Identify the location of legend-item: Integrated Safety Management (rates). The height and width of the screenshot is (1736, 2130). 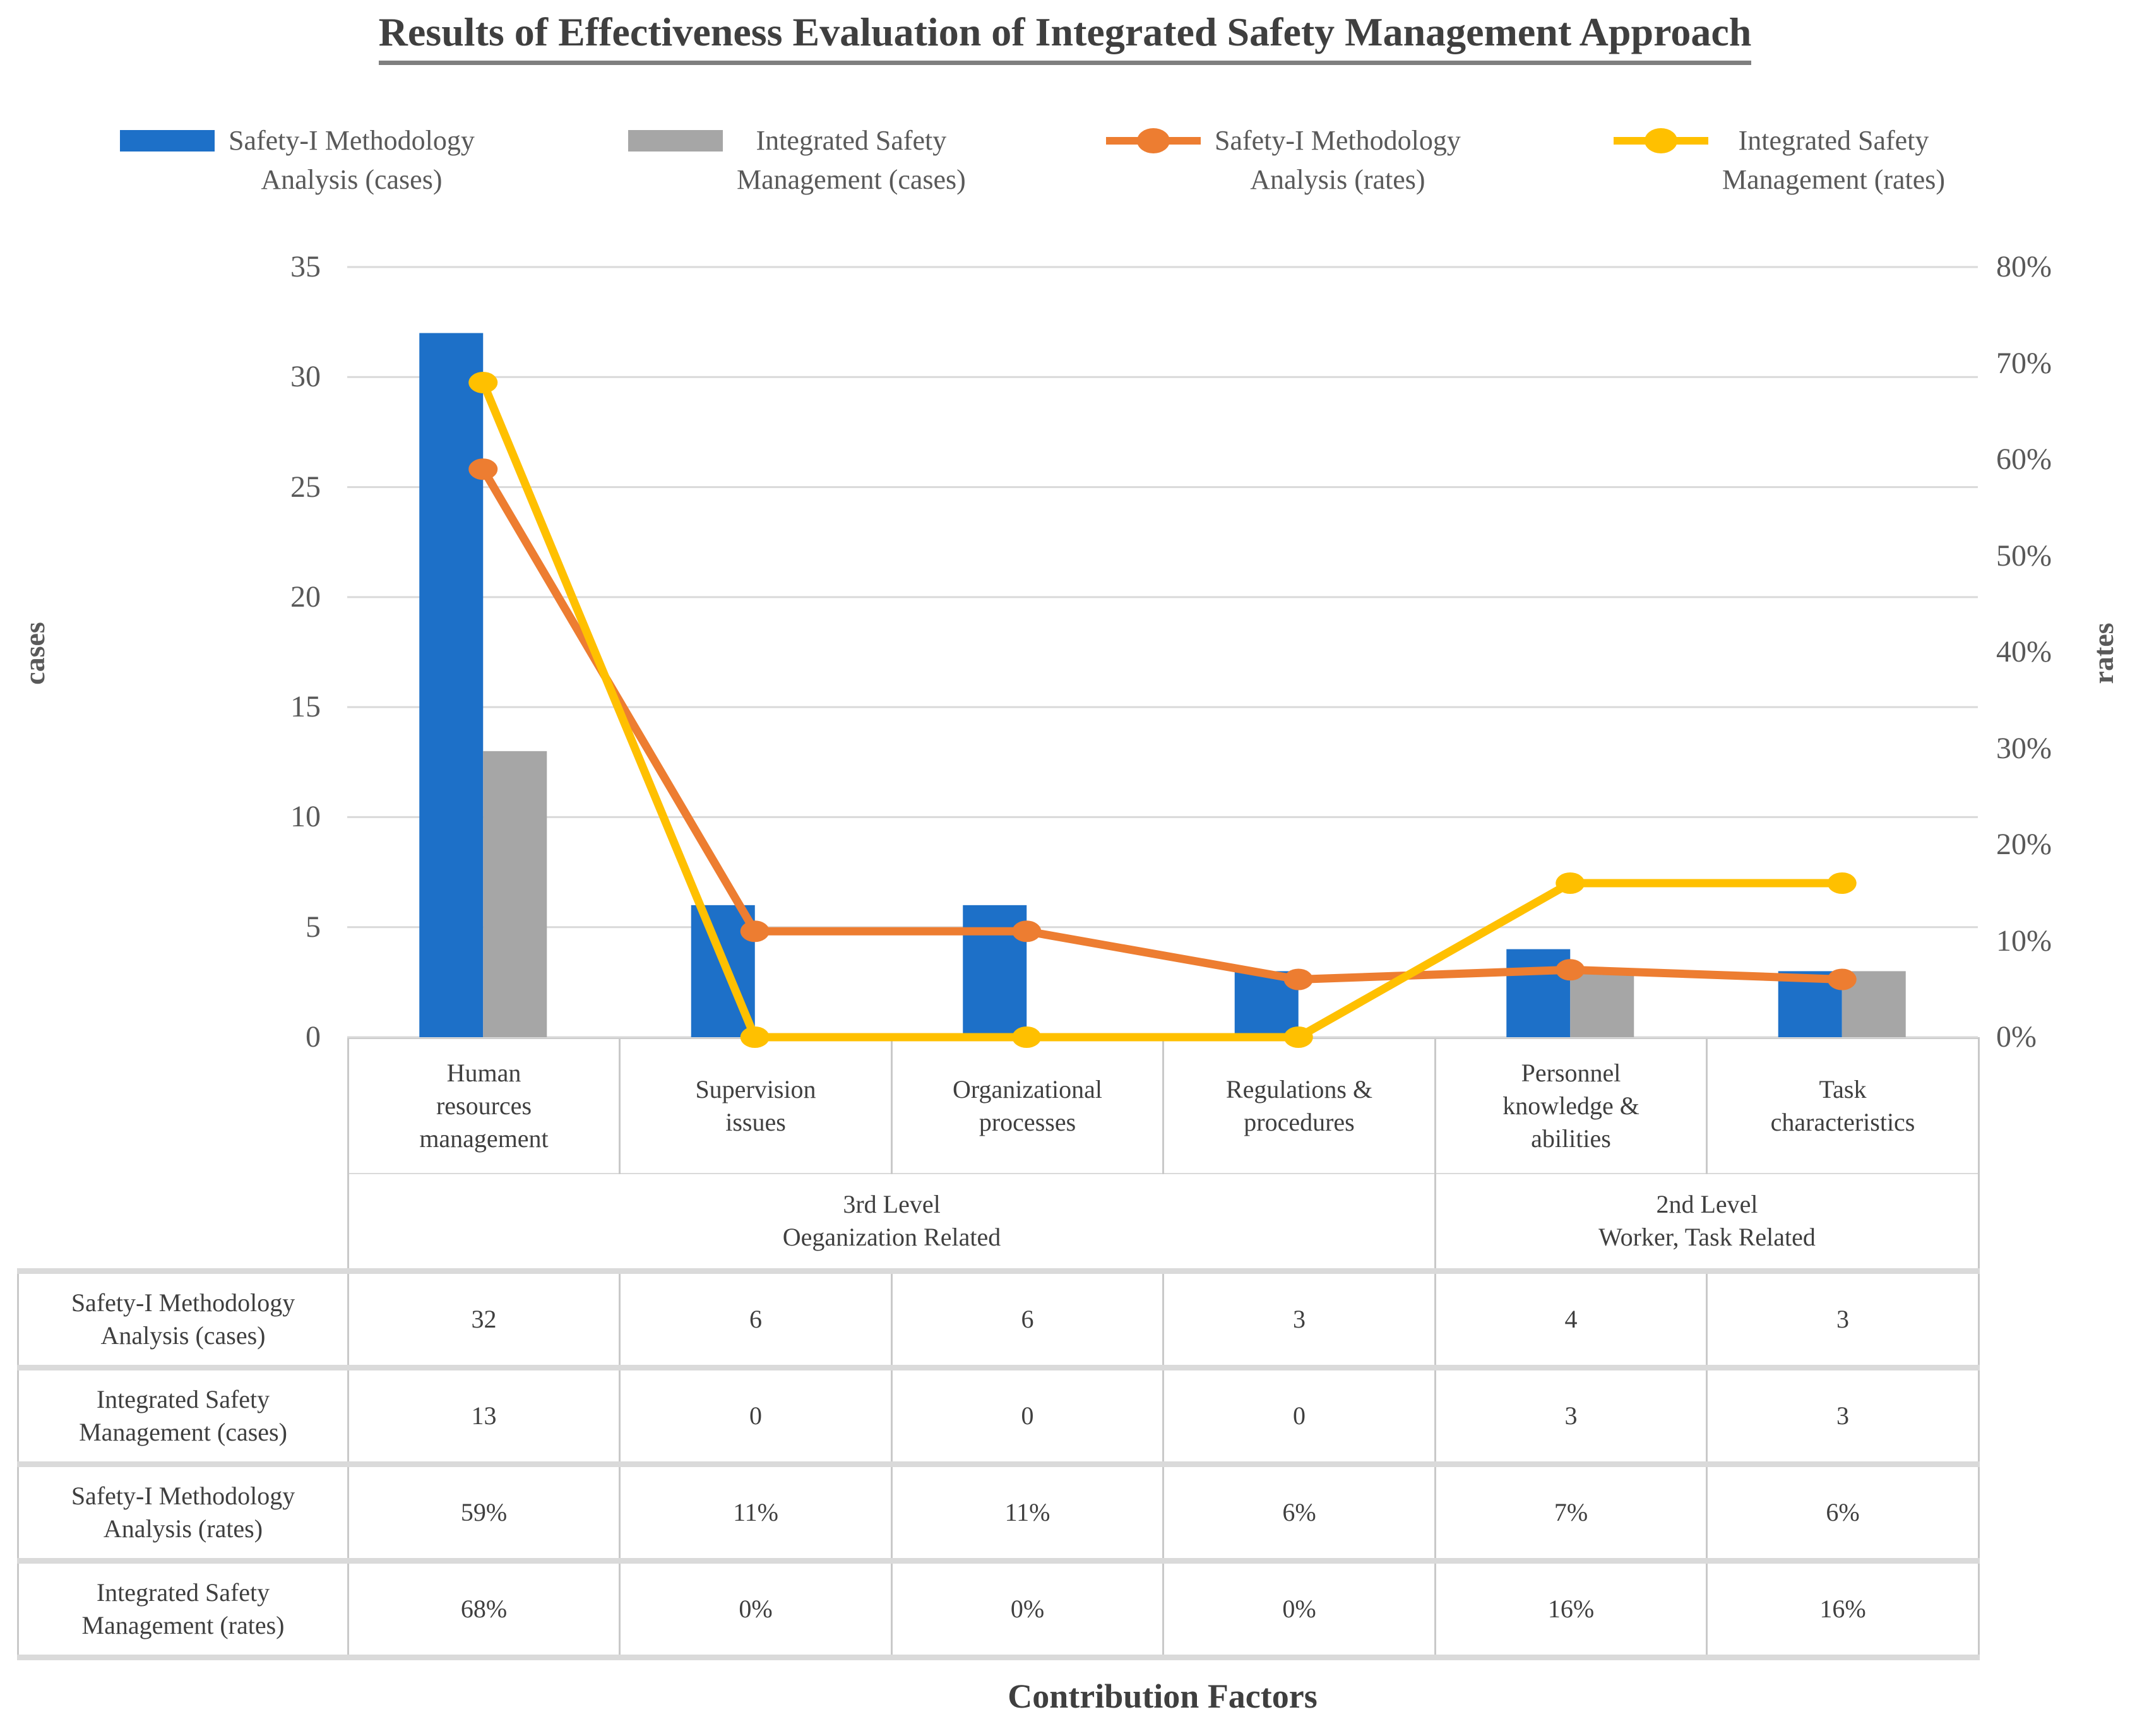
(1779, 160).